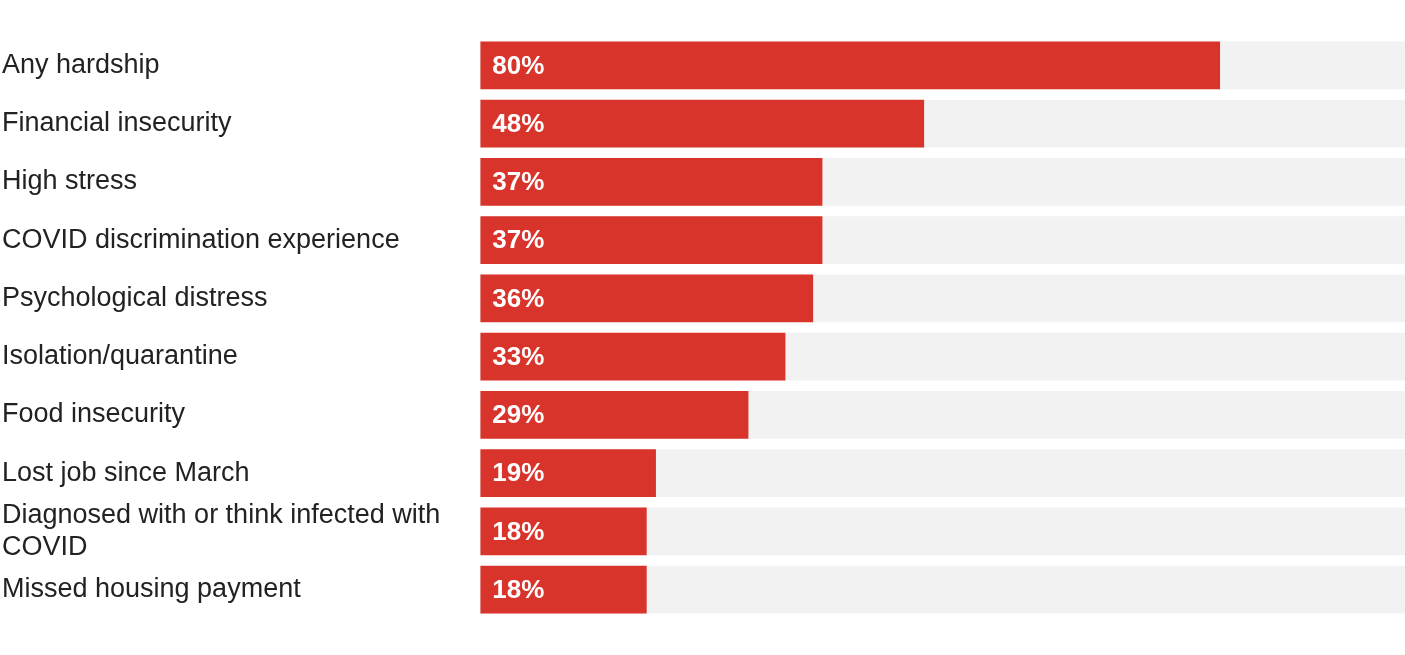 The image size is (1405, 655). Describe the element at coordinates (135, 296) in the screenshot. I see `y-tick-label: Psychological distress` at that location.